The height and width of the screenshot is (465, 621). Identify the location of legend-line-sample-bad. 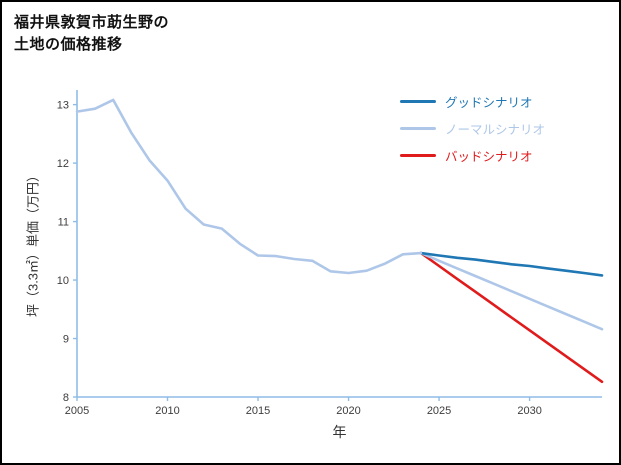
(418, 155).